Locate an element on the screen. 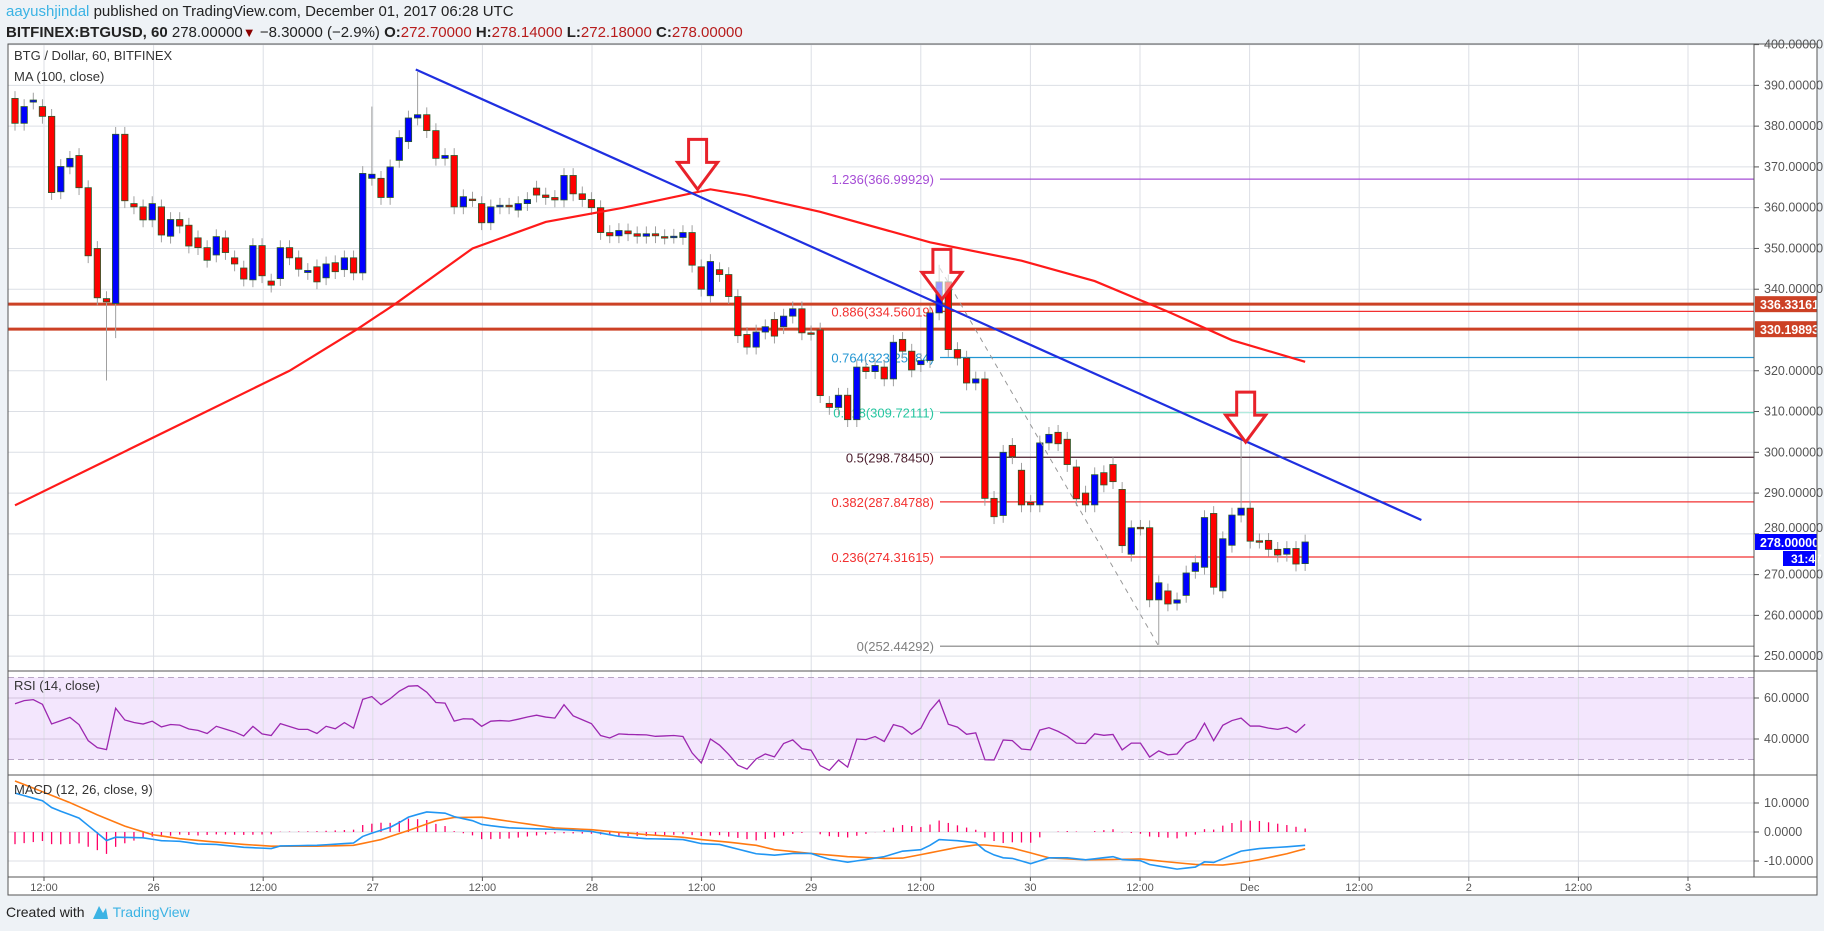  price-axis-label: 350.00000 is located at coordinates (1793, 248).